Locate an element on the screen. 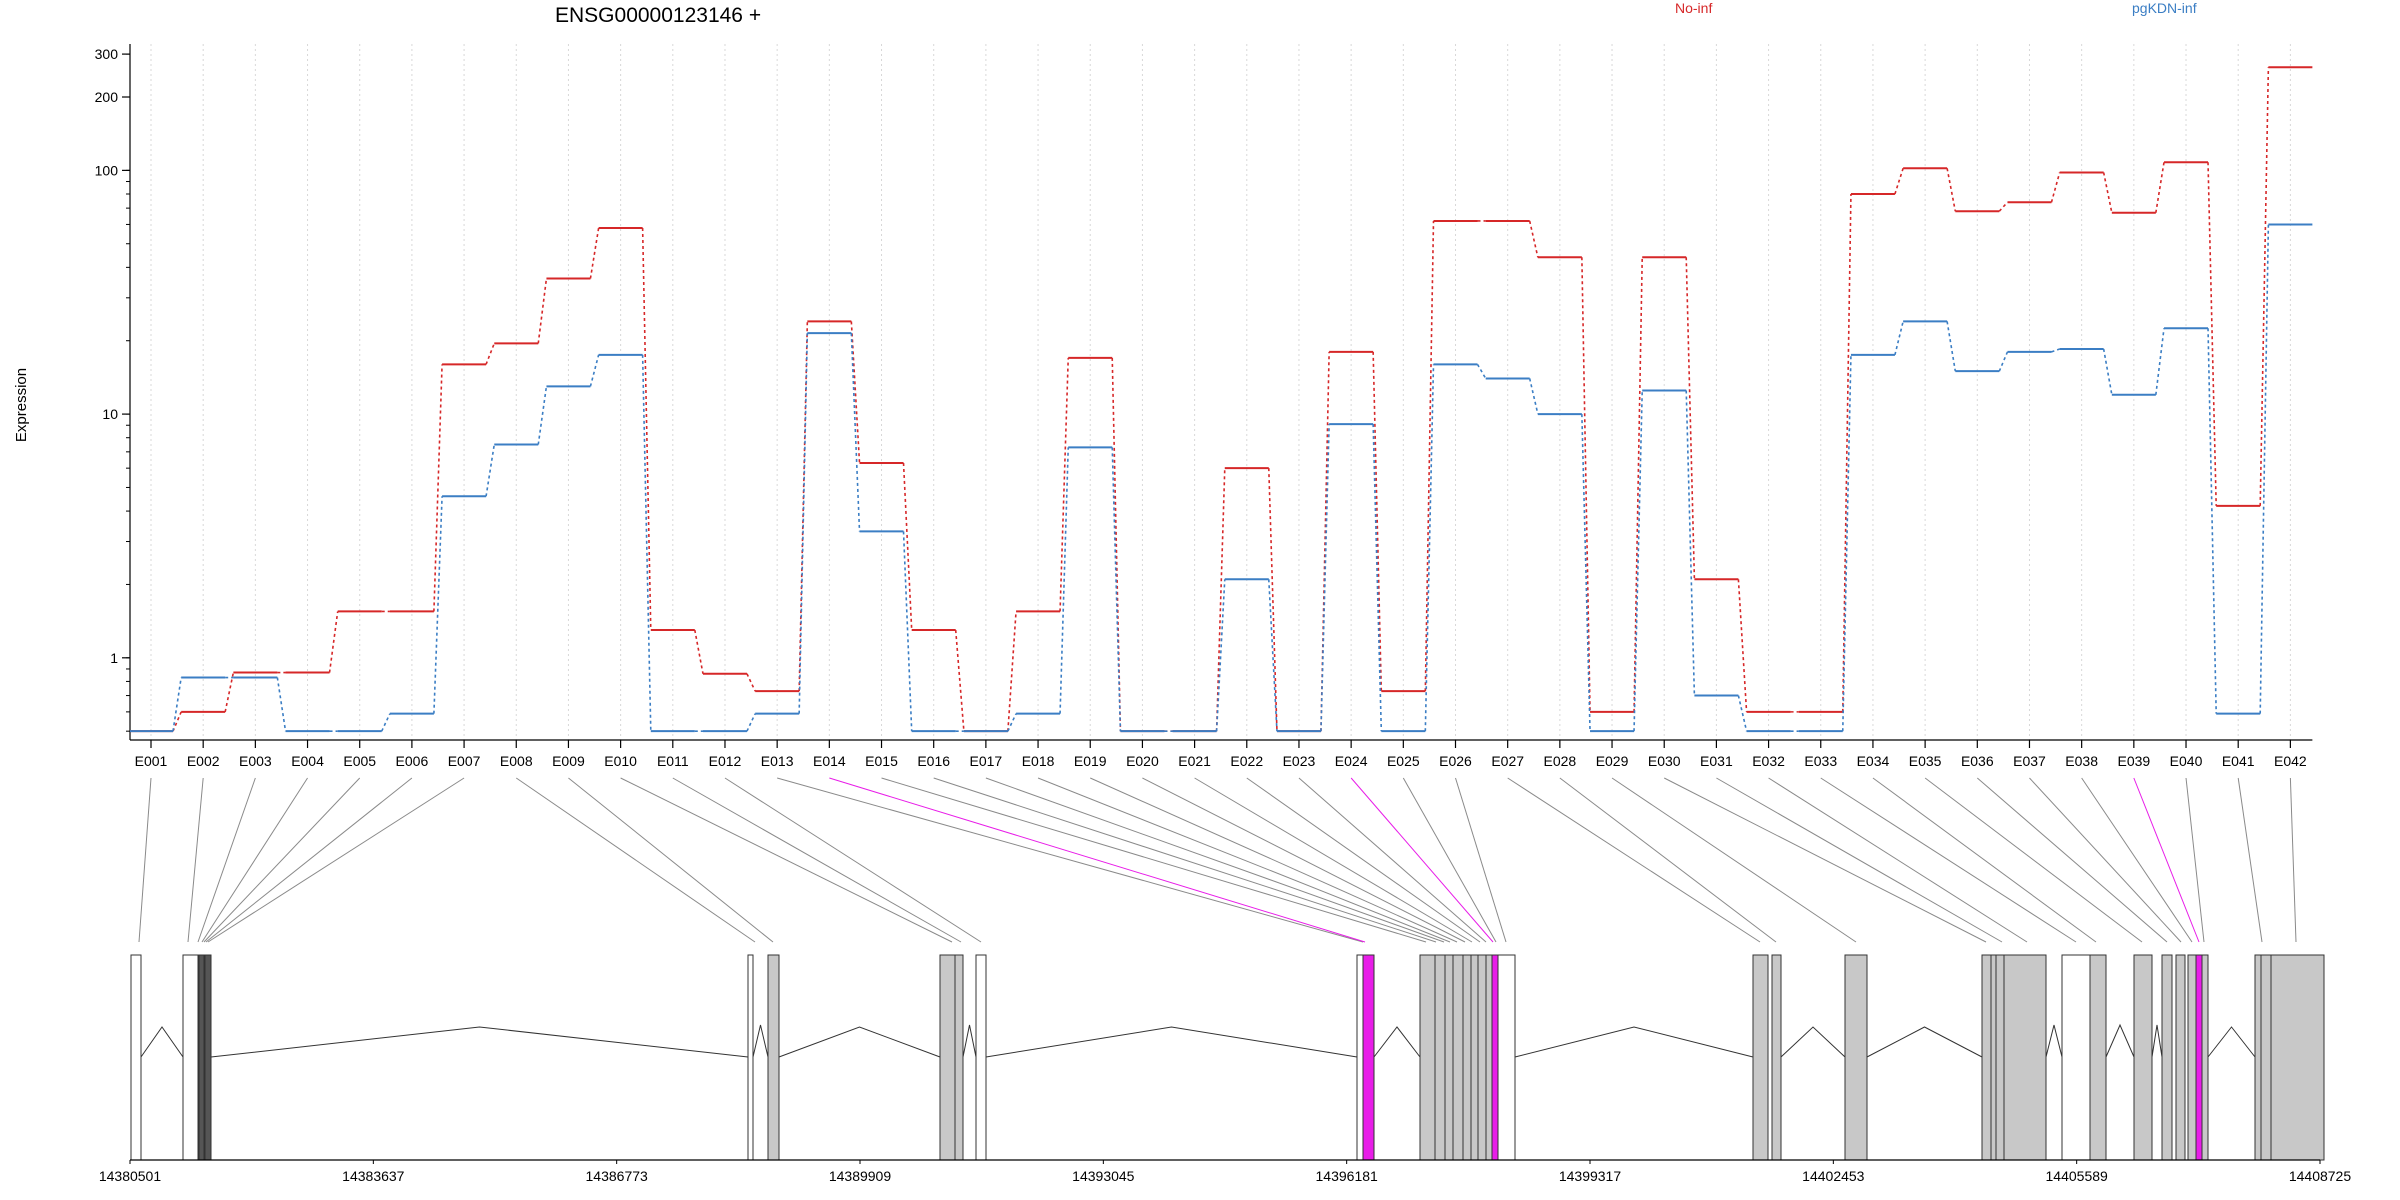  x-tick-label: E022 is located at coordinates (1246, 761).